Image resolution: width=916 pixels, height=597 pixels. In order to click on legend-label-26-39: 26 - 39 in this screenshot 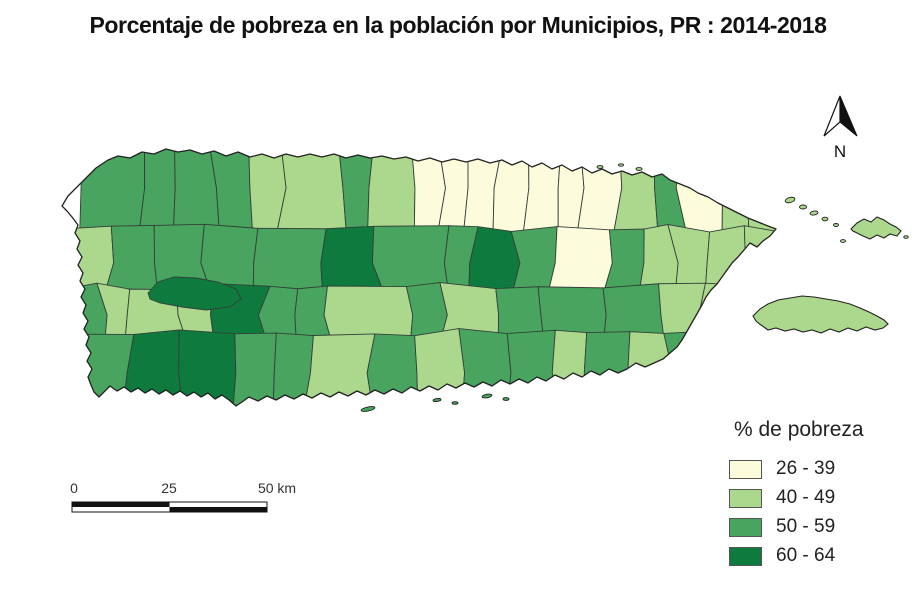, I will do `click(806, 468)`.